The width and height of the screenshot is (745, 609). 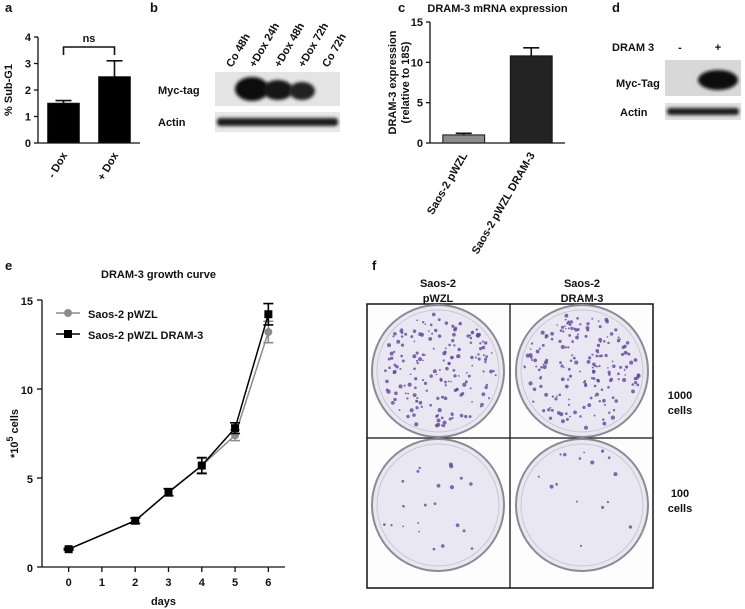 I want to click on blot-lane-label: +, so click(x=718, y=48).